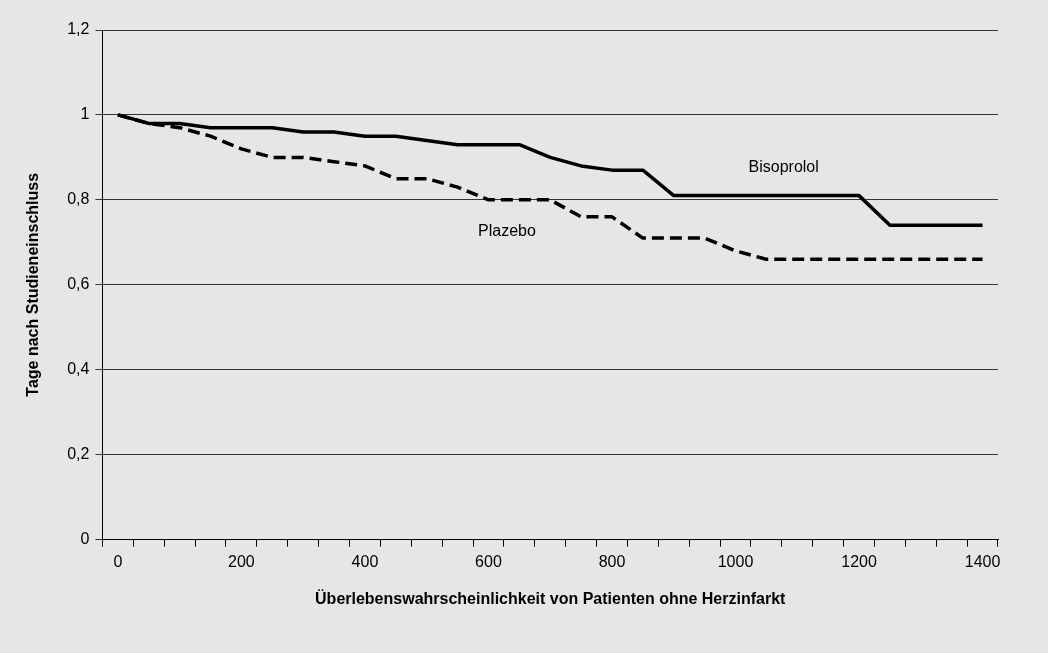  Describe the element at coordinates (488, 561) in the screenshot. I see `x-tick-label: 600` at that location.